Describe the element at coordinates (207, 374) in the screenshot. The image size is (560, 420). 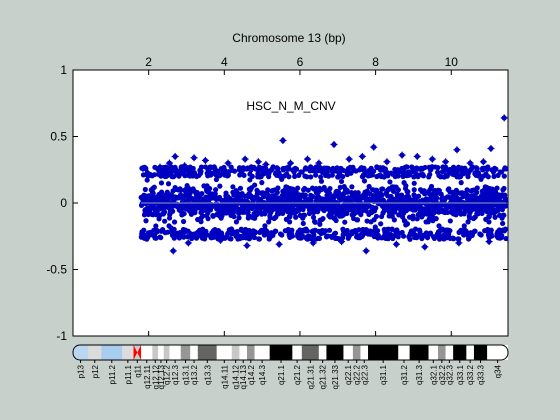
I see `band-label: q13.3` at that location.